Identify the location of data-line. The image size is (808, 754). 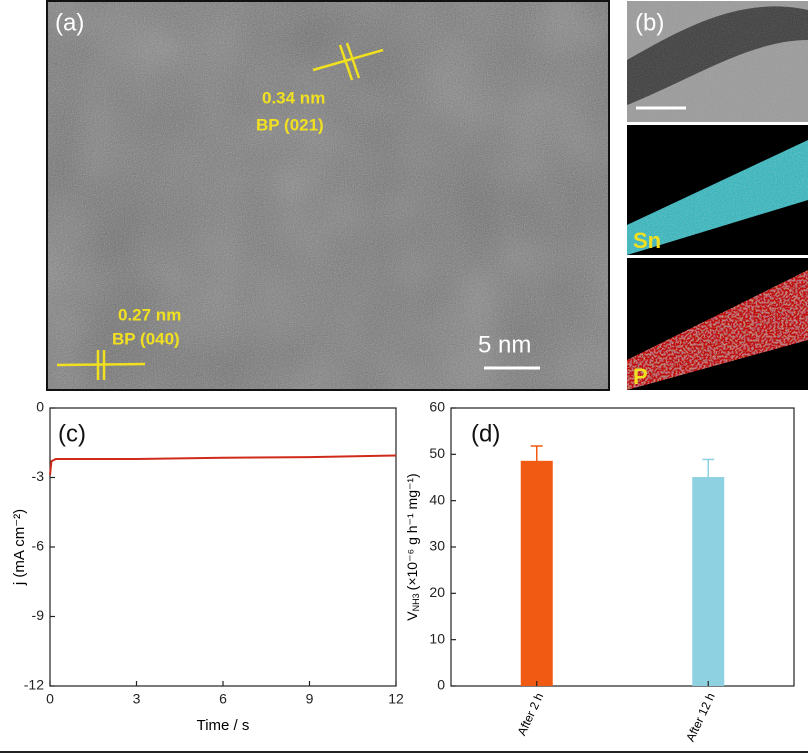
(223, 465).